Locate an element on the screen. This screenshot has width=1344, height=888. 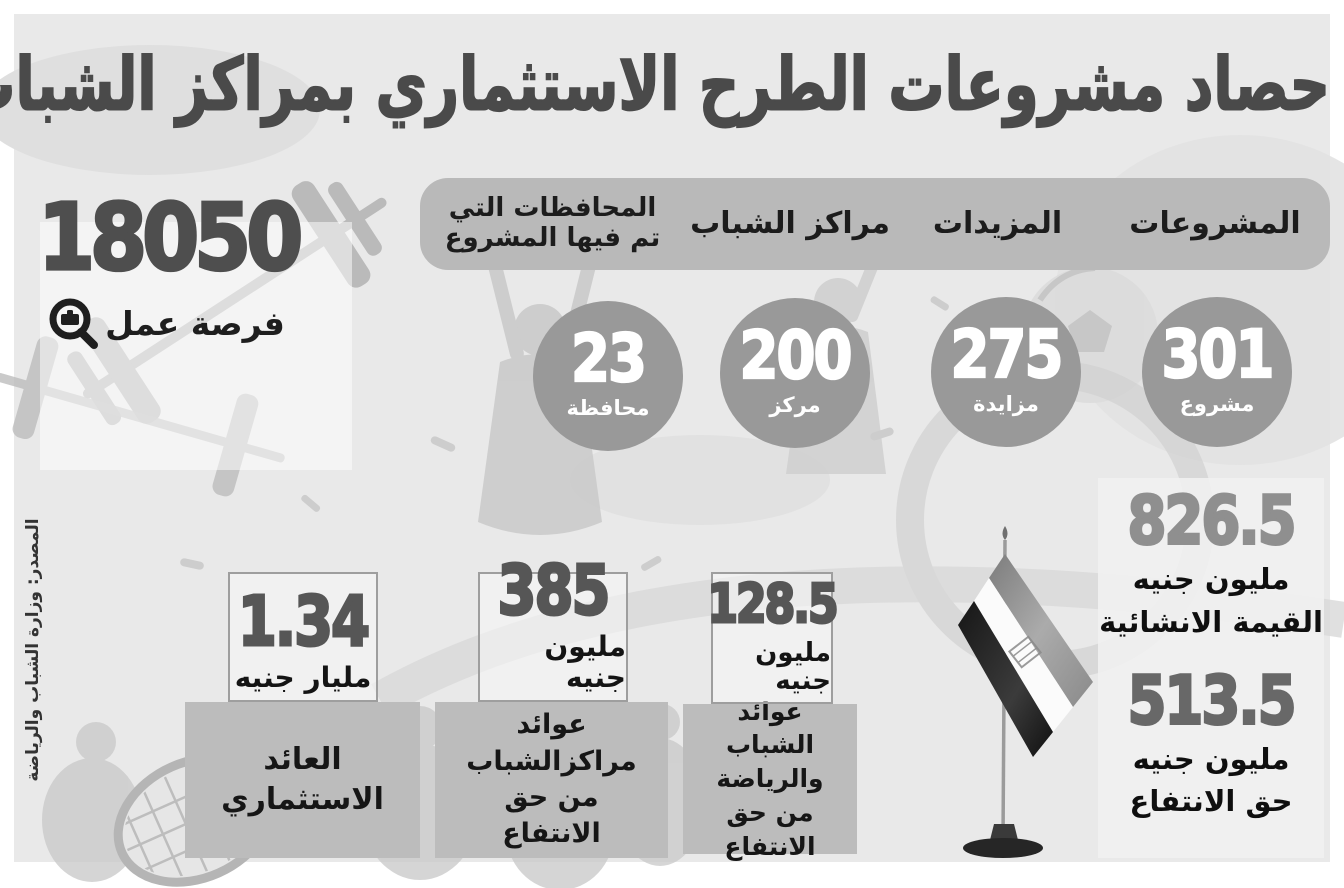
stat-circle-youth-centers: 200 مركز is located at coordinates (795, 373).